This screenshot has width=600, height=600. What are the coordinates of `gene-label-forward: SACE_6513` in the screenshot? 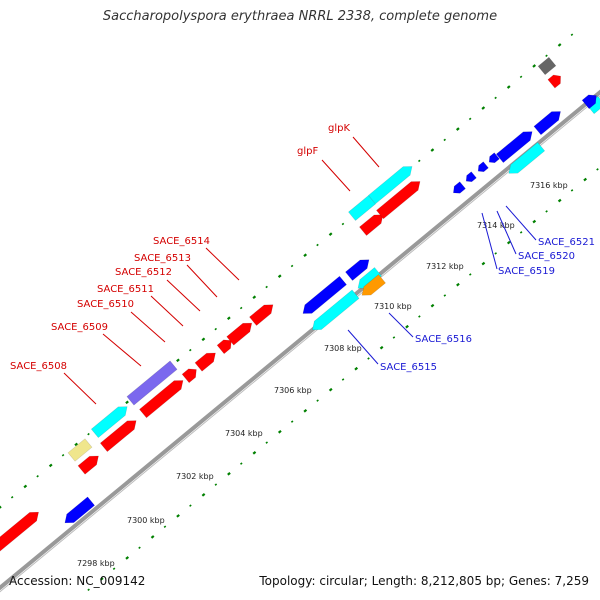 It's located at (162, 258).